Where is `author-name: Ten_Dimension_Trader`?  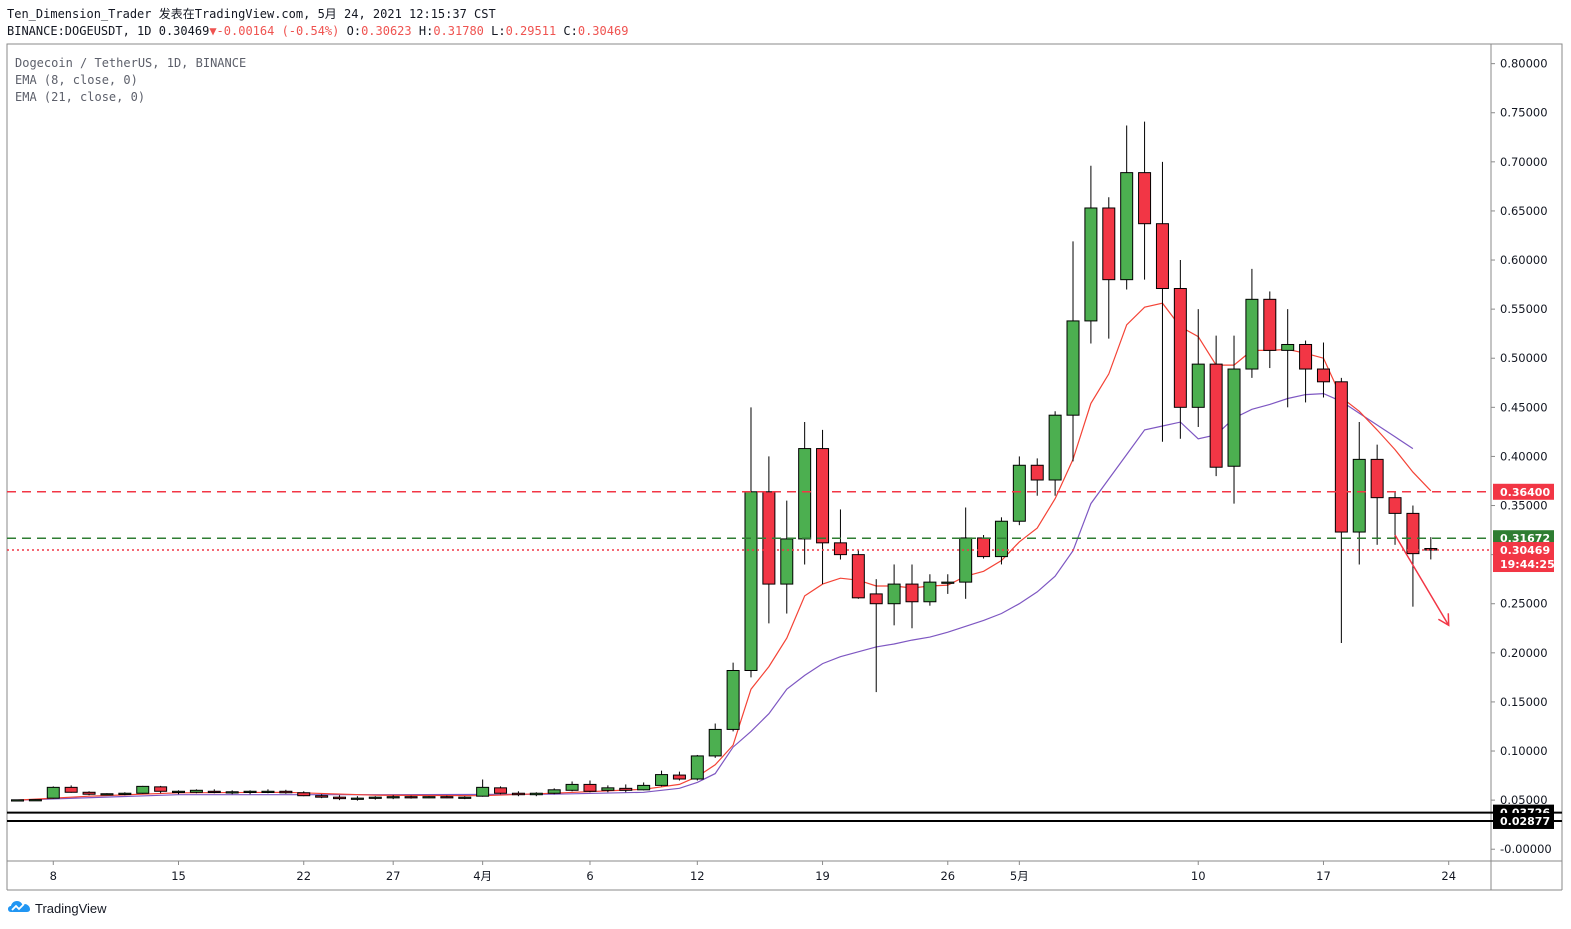
author-name: Ten_Dimension_Trader is located at coordinates (79, 14).